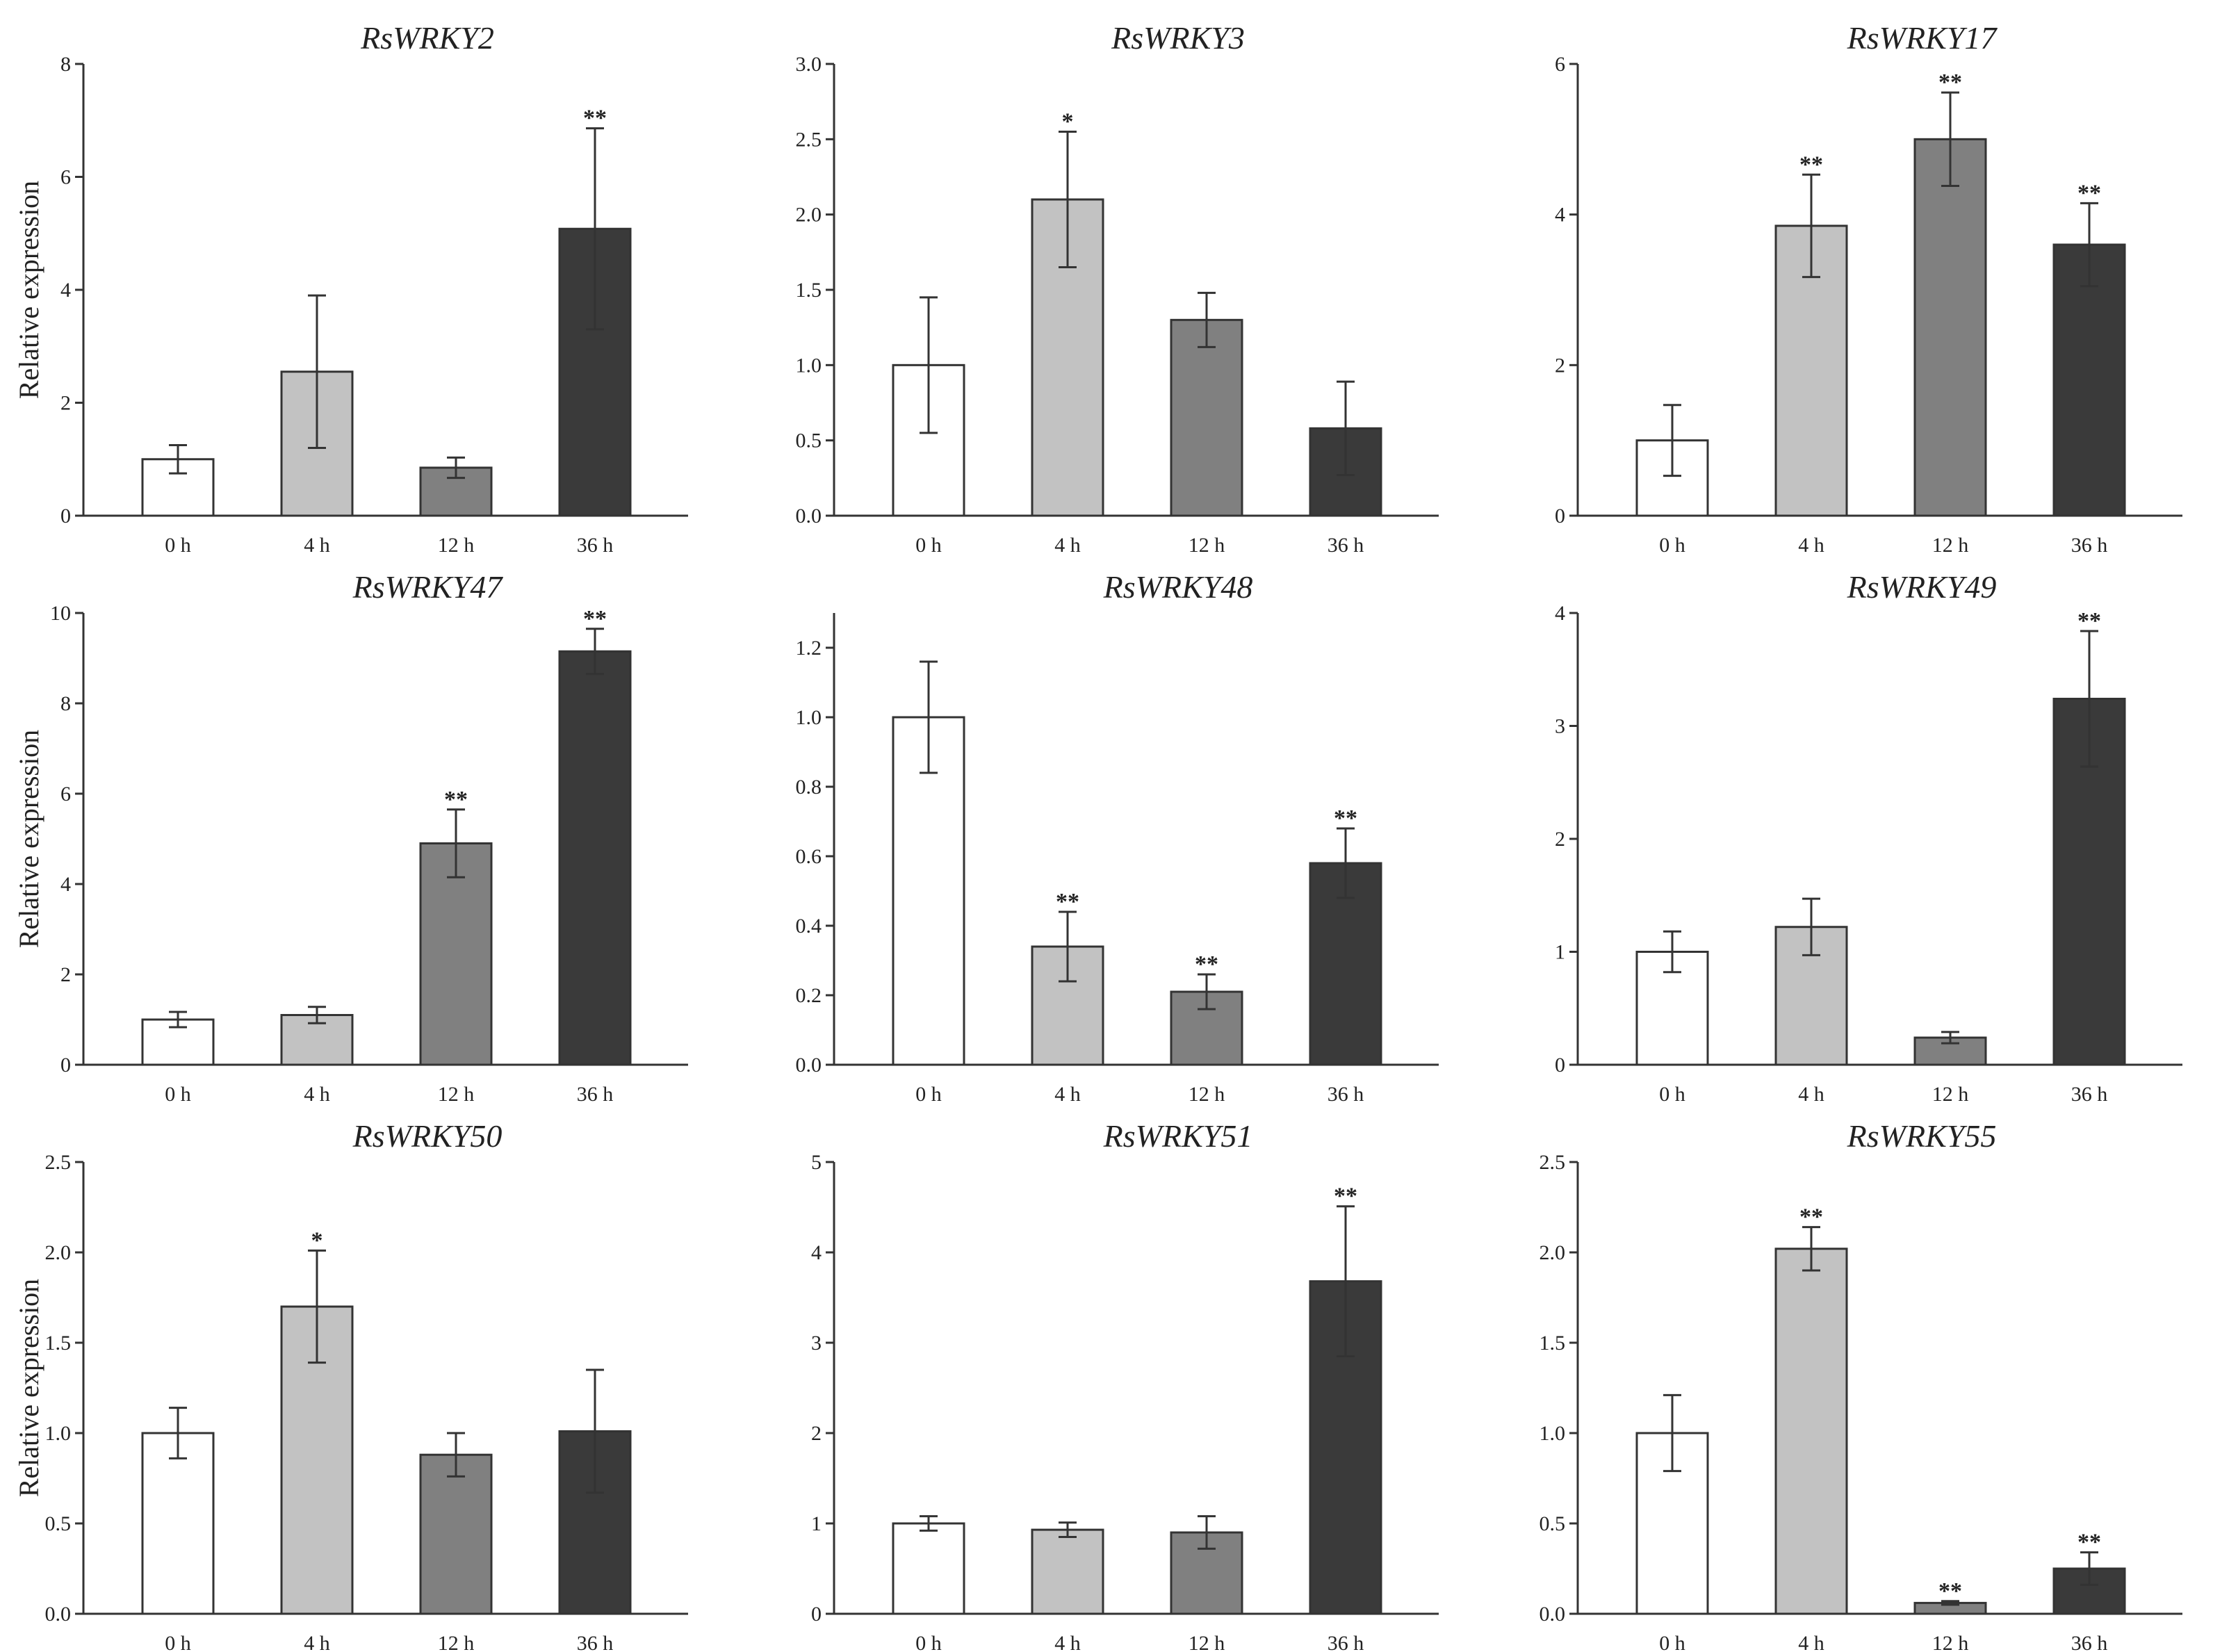  Describe the element at coordinates (809, 856) in the screenshot. I see `y-tick-label: 0.6` at that location.